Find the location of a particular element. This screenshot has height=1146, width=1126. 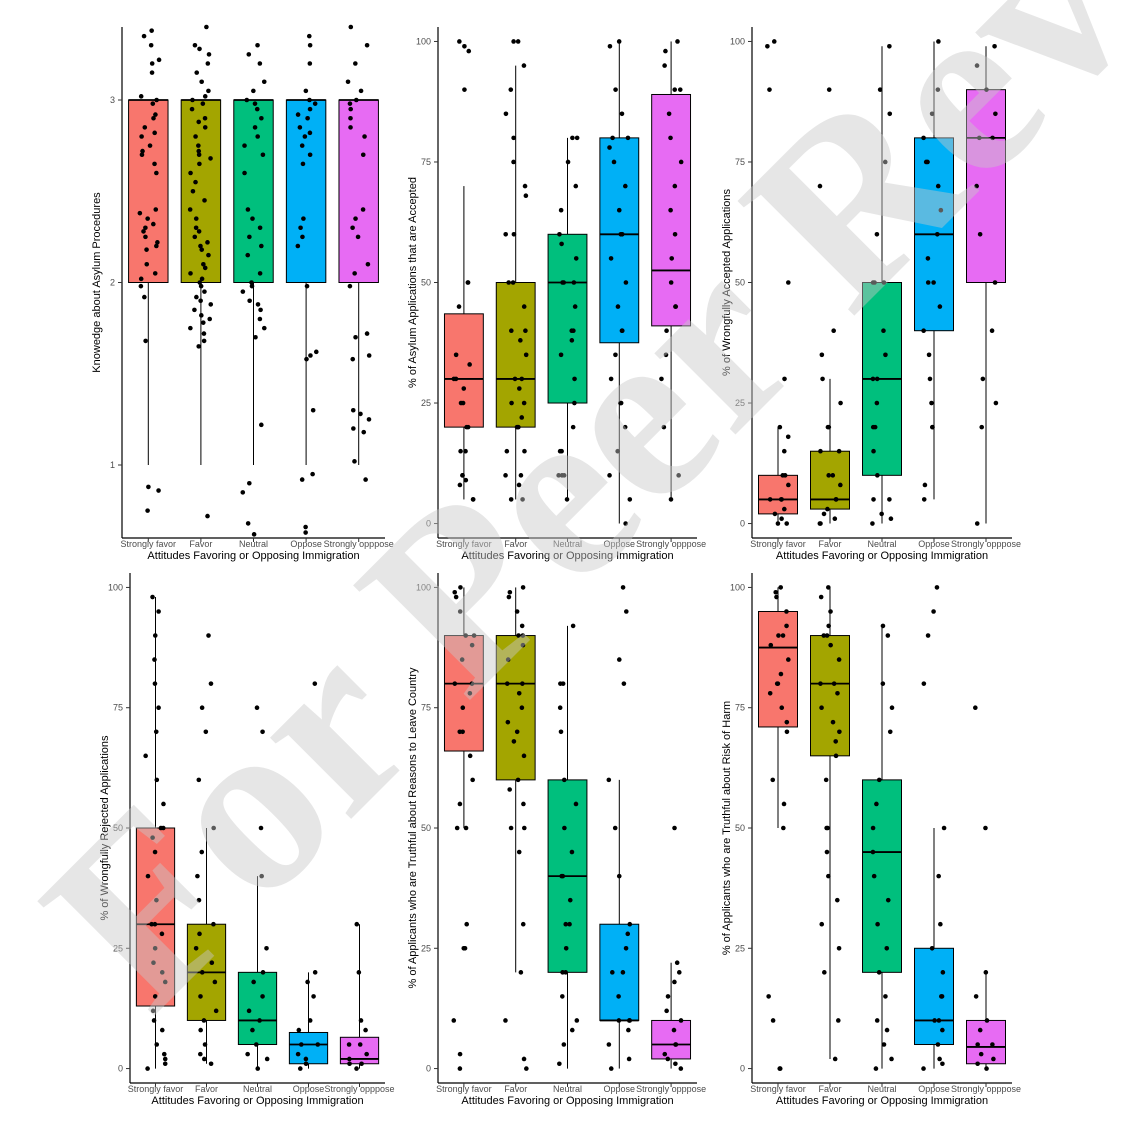

y-axis-title: Knowedge about Asylum Procedures is located at coordinates (97, 282).